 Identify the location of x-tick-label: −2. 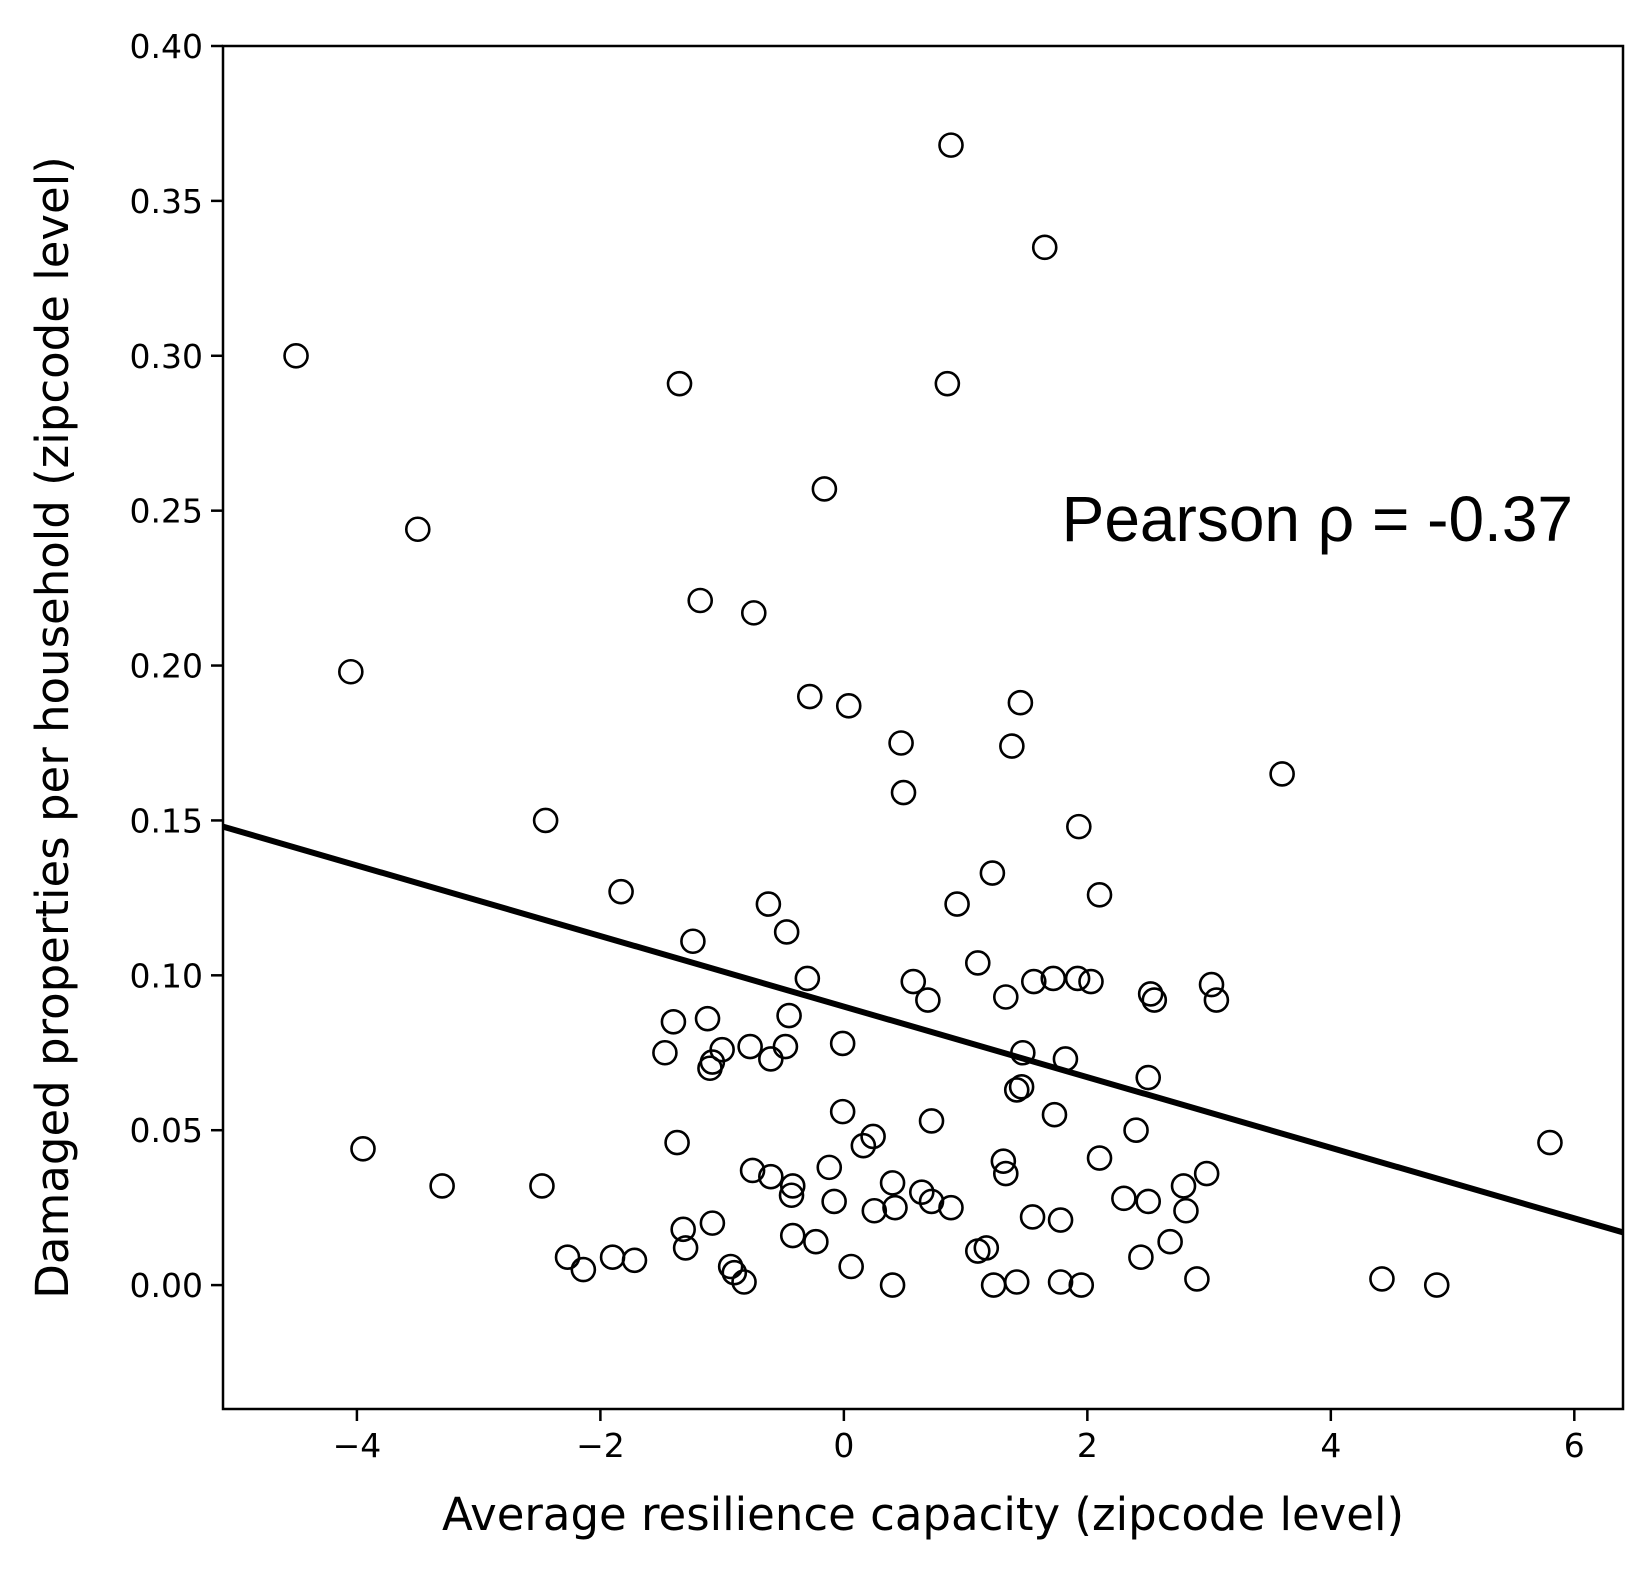
(600, 1445).